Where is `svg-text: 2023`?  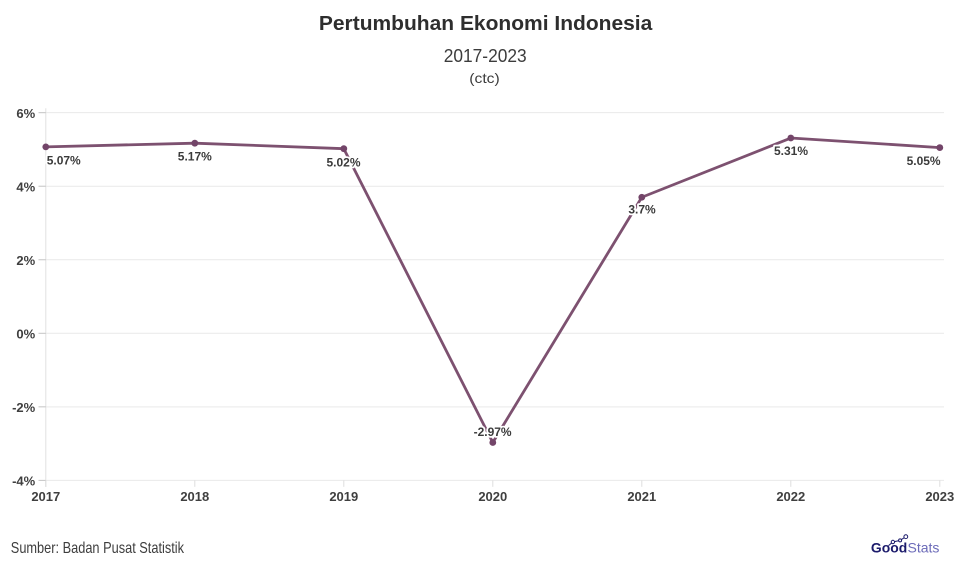 svg-text: 2023 is located at coordinates (939, 496).